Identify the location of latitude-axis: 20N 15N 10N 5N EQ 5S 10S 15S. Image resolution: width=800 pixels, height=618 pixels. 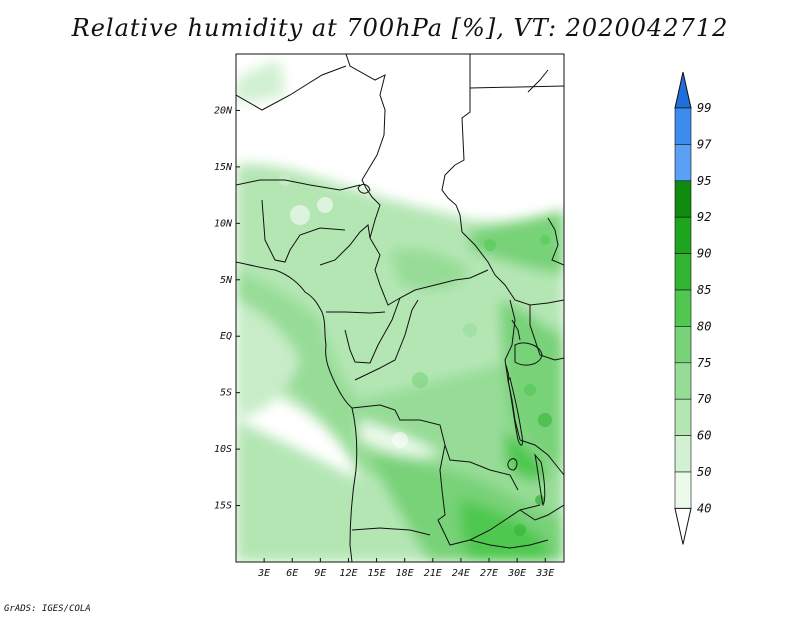
(227, 308).